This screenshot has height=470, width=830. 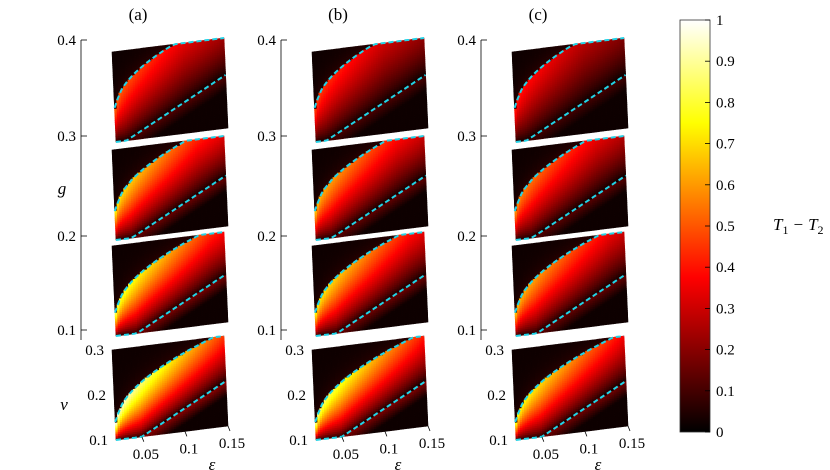 I want to click on panel-label-a: (a), so click(x=138, y=14).